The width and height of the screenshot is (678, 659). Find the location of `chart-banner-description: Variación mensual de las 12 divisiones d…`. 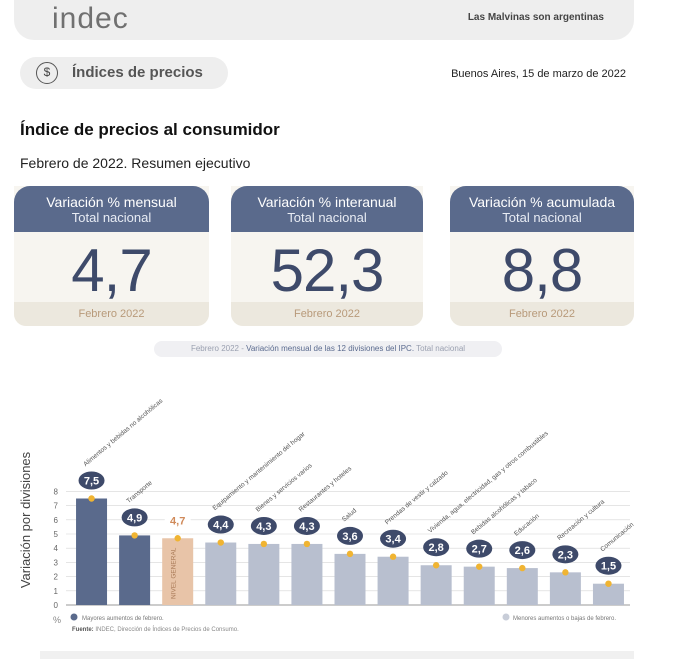

chart-banner-description: Variación mensual de las 12 divisiones d… is located at coordinates (330, 348).